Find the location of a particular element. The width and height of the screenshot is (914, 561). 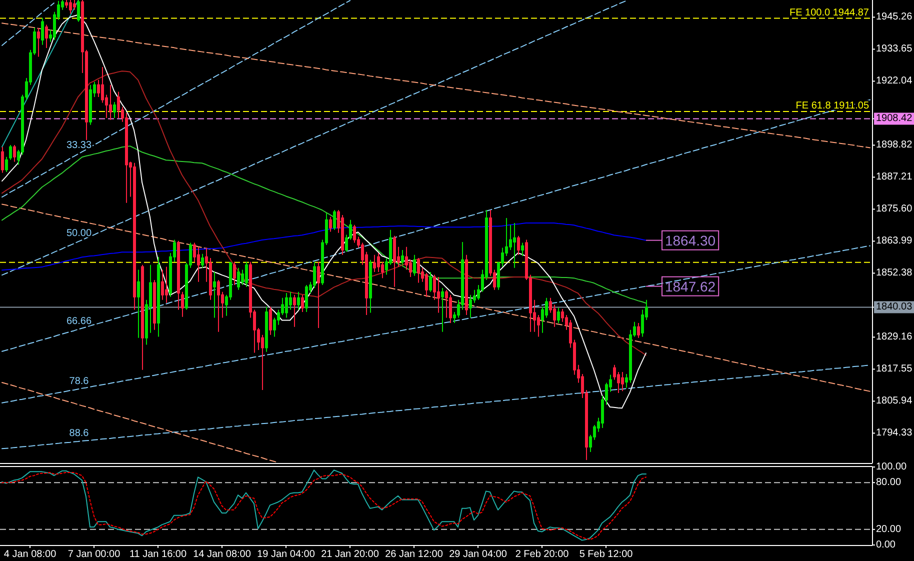

annotation: 88.6 is located at coordinates (79, 434).